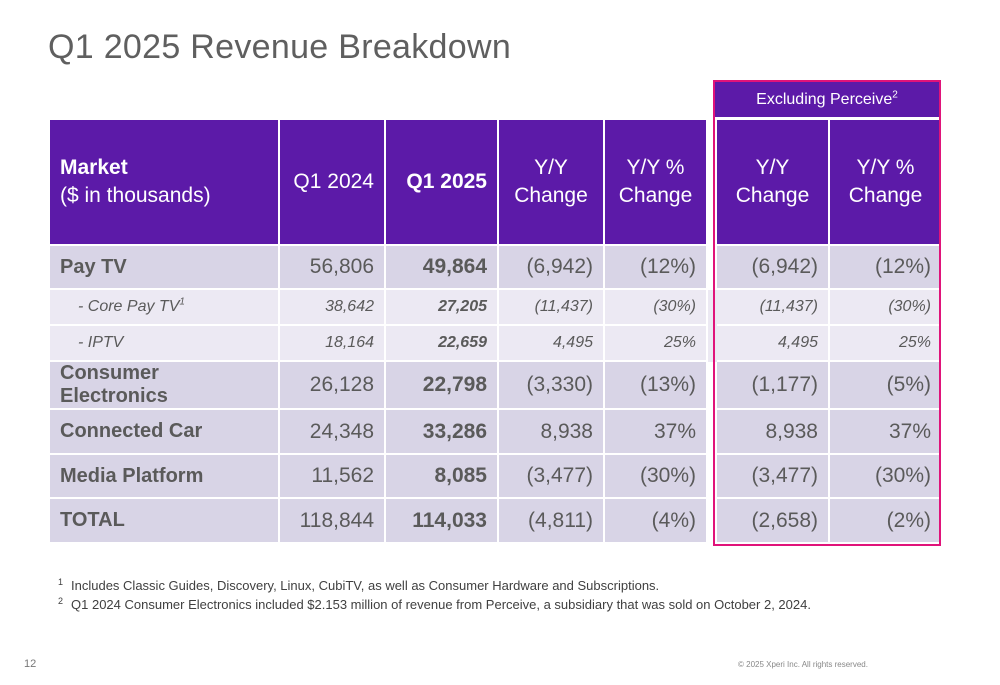 The height and width of the screenshot is (685, 1000). Describe the element at coordinates (773, 344) in the screenshot. I see `cell-ex-change: 4,495` at that location.